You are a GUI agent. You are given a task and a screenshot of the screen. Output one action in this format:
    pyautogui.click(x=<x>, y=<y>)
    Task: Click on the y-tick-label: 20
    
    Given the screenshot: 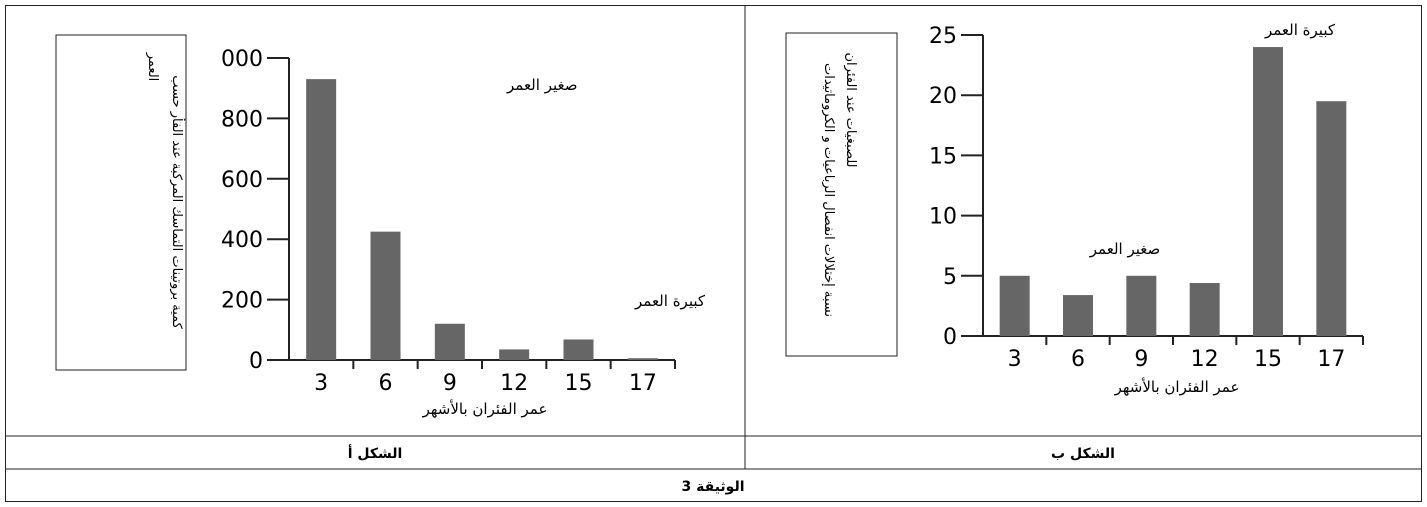 What is the action you would take?
    pyautogui.click(x=943, y=96)
    